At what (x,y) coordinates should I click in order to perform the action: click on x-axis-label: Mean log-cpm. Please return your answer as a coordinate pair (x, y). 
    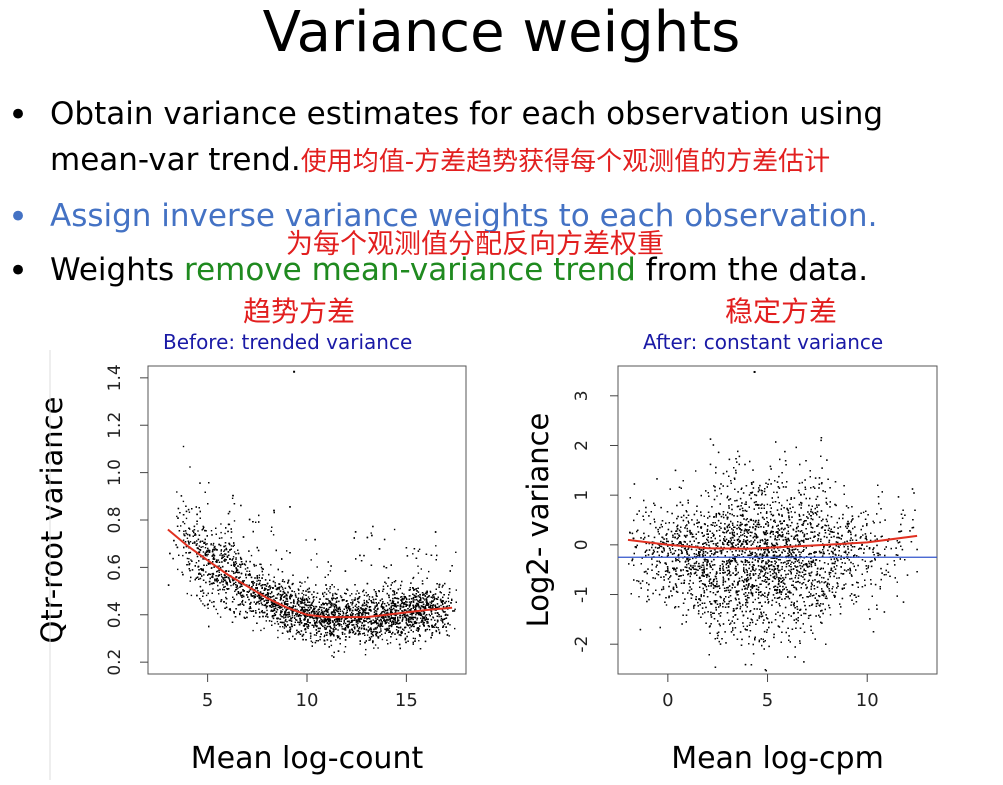
    Looking at the image, I should click on (777, 758).